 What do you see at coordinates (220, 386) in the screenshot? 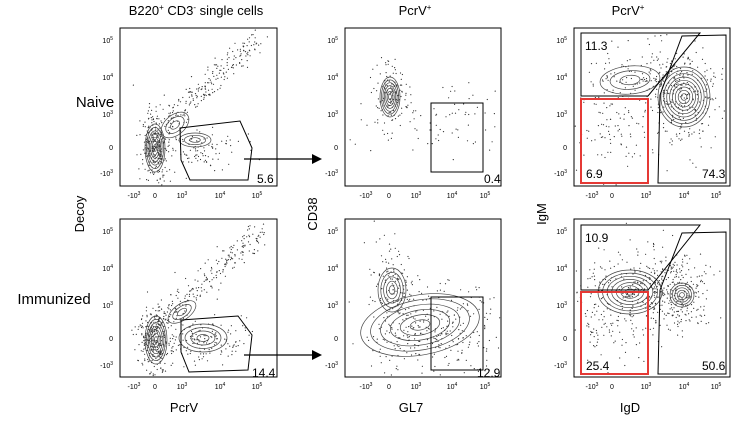
I see `svg-text: 104` at bounding box center [220, 386].